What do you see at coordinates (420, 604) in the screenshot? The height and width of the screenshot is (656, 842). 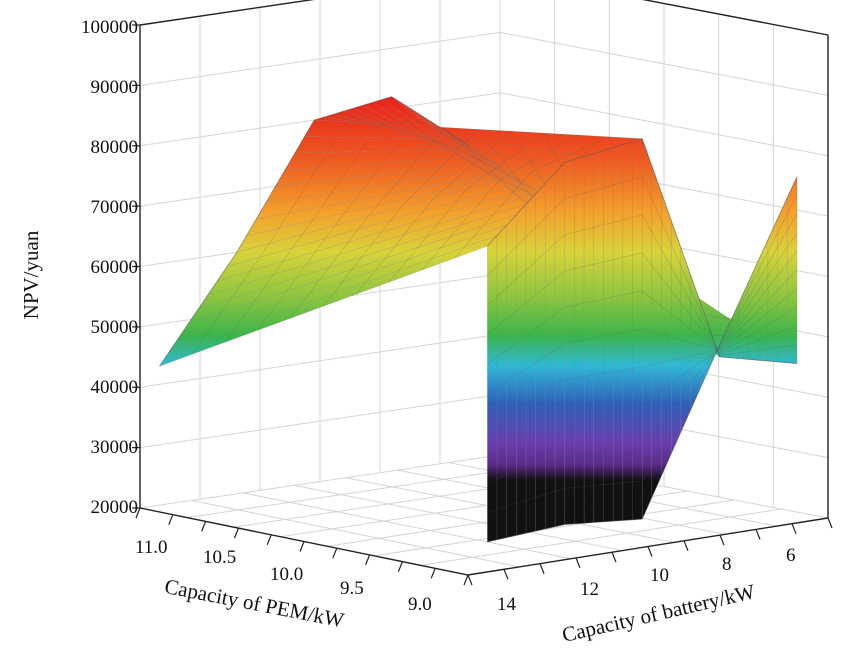 I see `pem-tick-label: 9.0` at bounding box center [420, 604].